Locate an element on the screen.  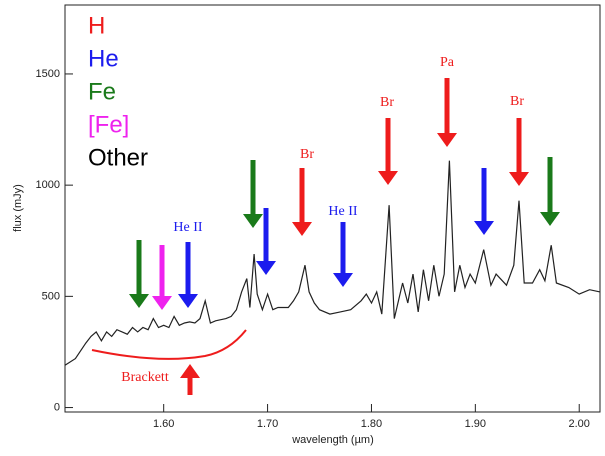
legend-label: H is located at coordinates (96, 25).